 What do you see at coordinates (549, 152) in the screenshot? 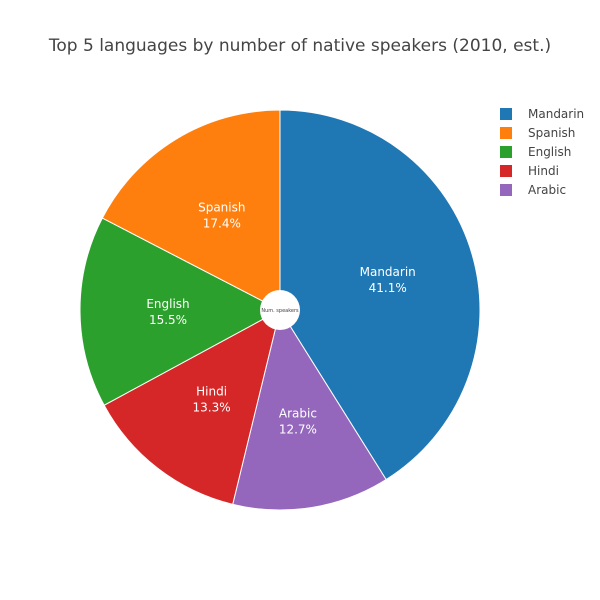
I see `legend-label: English` at bounding box center [549, 152].